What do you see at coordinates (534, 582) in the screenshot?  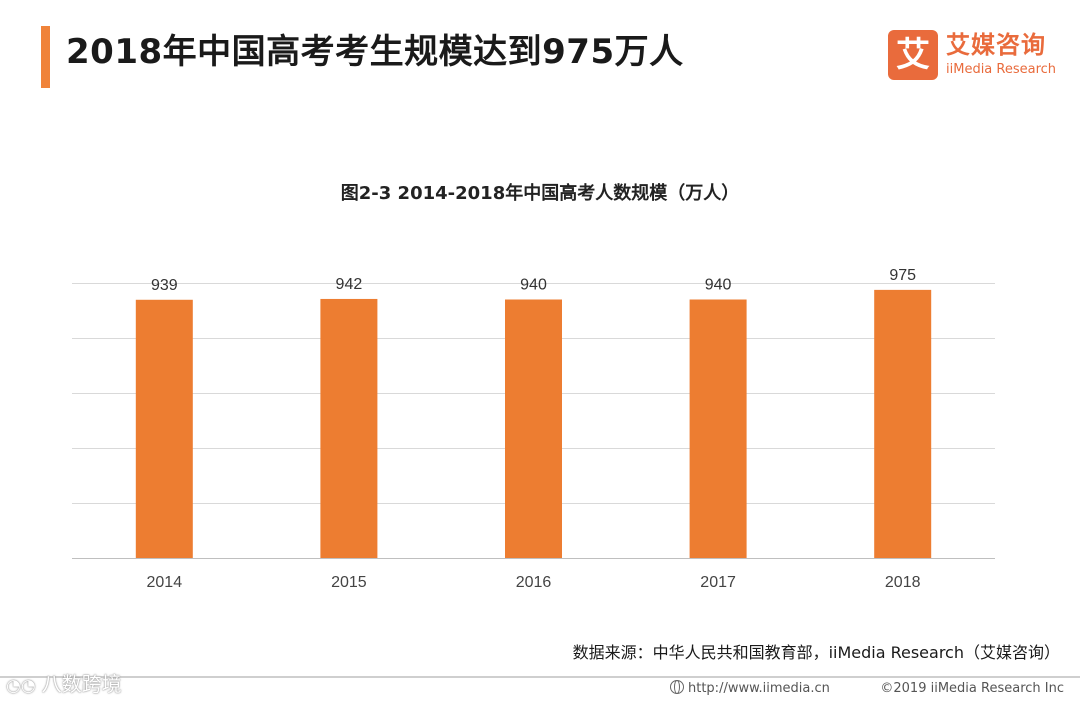 I see `x-tick-label: 2016` at bounding box center [534, 582].